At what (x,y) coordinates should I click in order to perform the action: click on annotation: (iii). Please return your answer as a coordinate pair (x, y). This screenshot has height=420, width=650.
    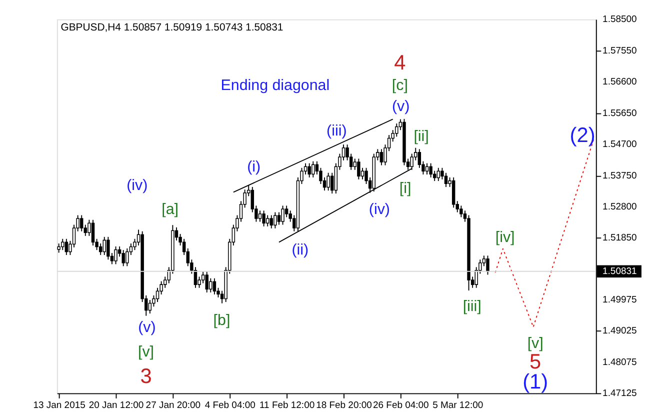
    Looking at the image, I should click on (336, 131).